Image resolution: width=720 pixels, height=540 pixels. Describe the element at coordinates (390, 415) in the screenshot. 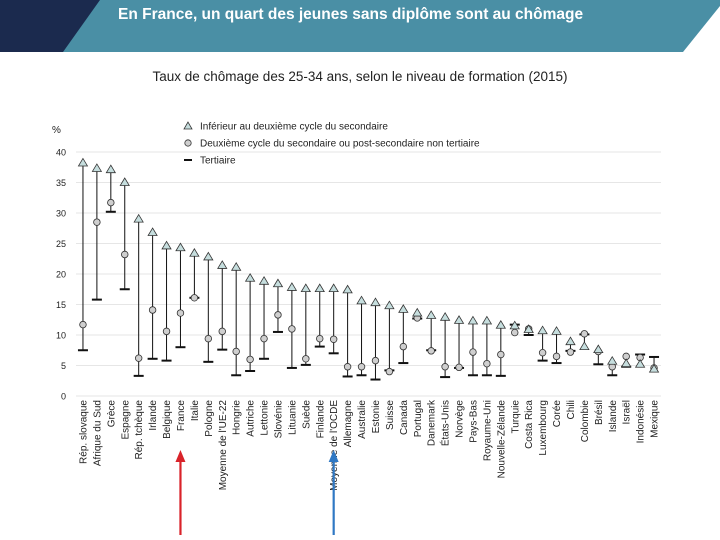

I see `category-label: Suisse` at that location.